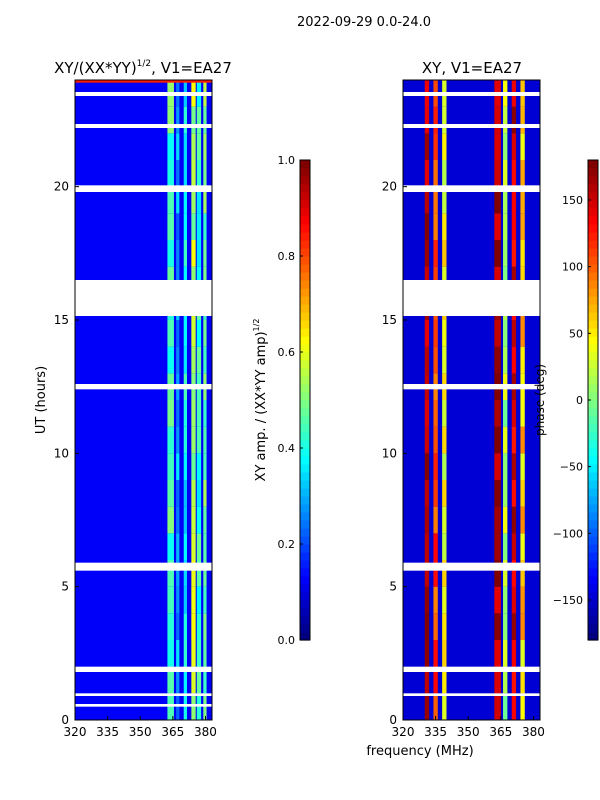  What do you see at coordinates (290, 400) in the screenshot?
I see `amplitude-colorbar-ticks: 0.0 0.2 0.4 0.6 0.8 1.0` at bounding box center [290, 400].